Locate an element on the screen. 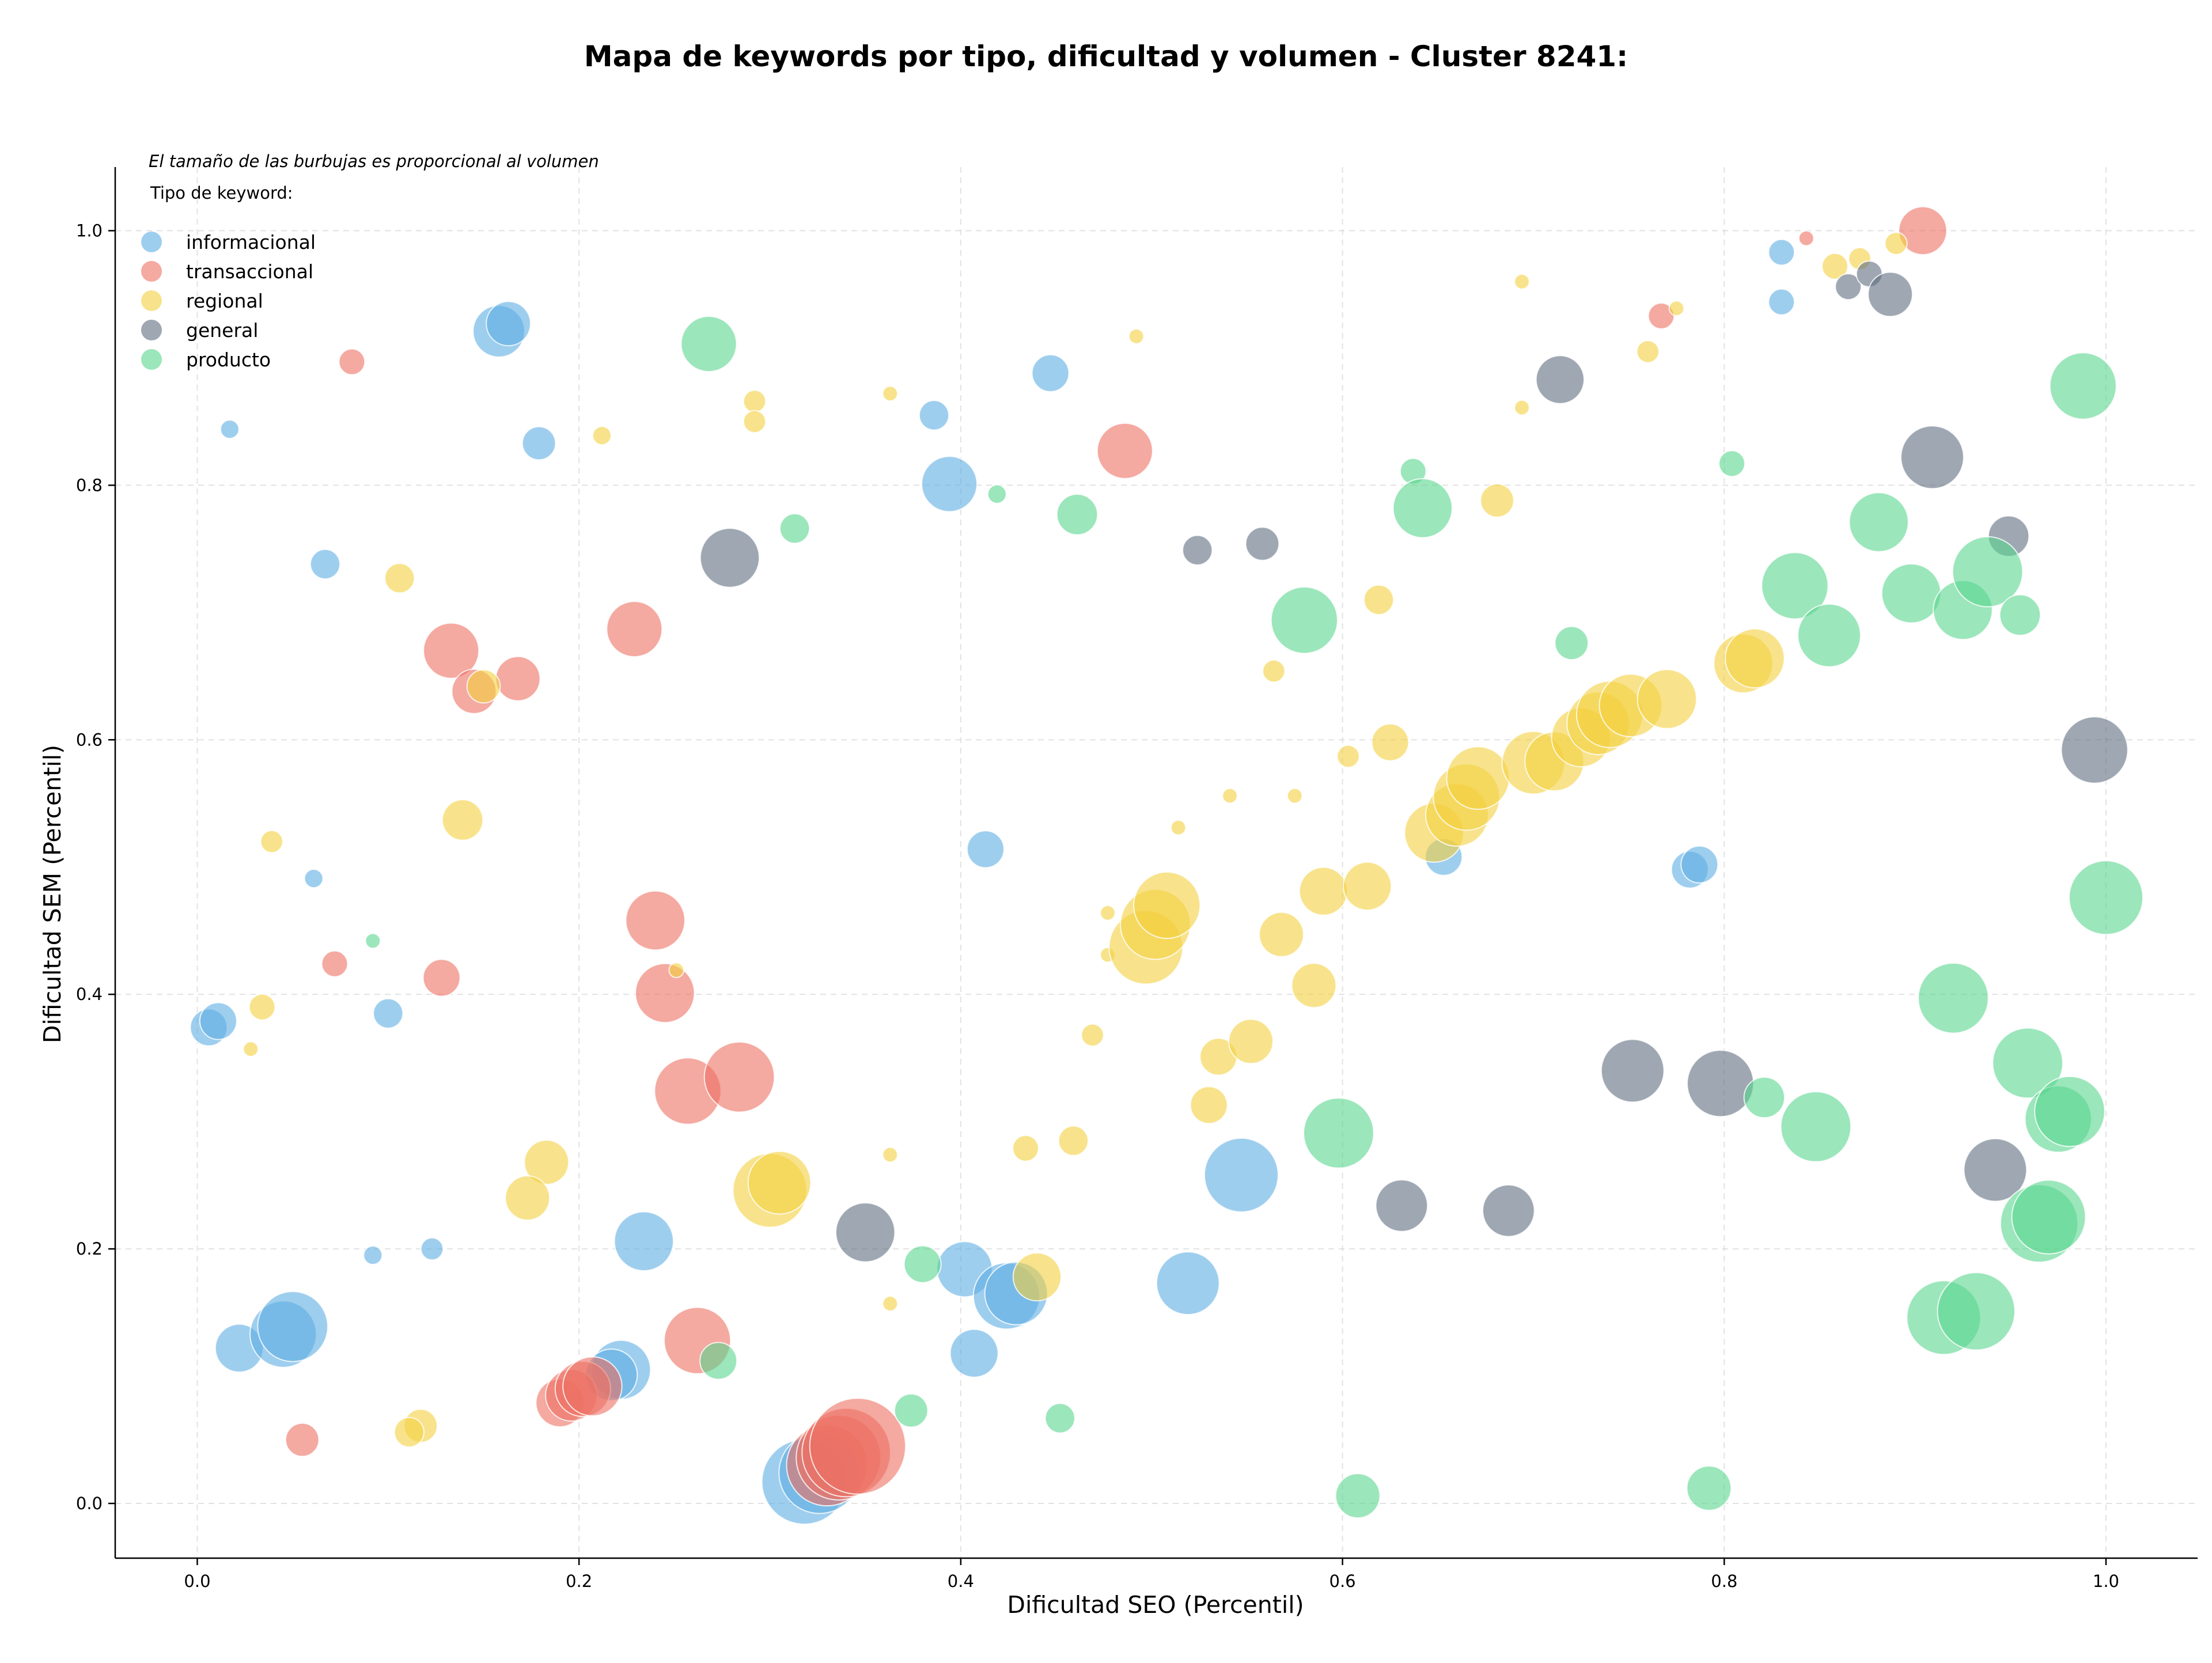  legend-label-regional: regional is located at coordinates (224, 301).